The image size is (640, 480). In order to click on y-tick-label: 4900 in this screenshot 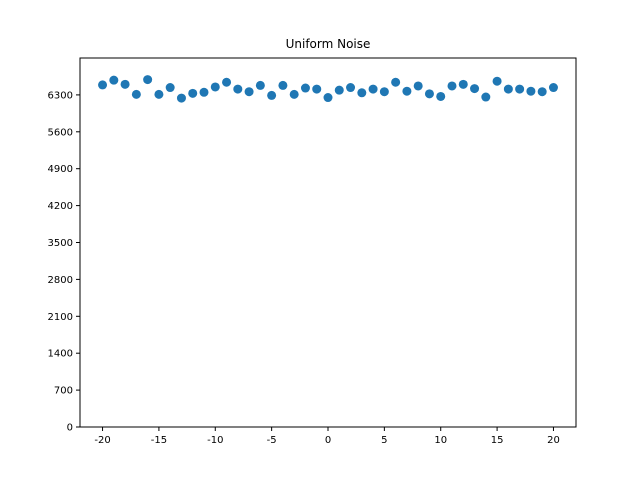, I will do `click(60, 169)`.